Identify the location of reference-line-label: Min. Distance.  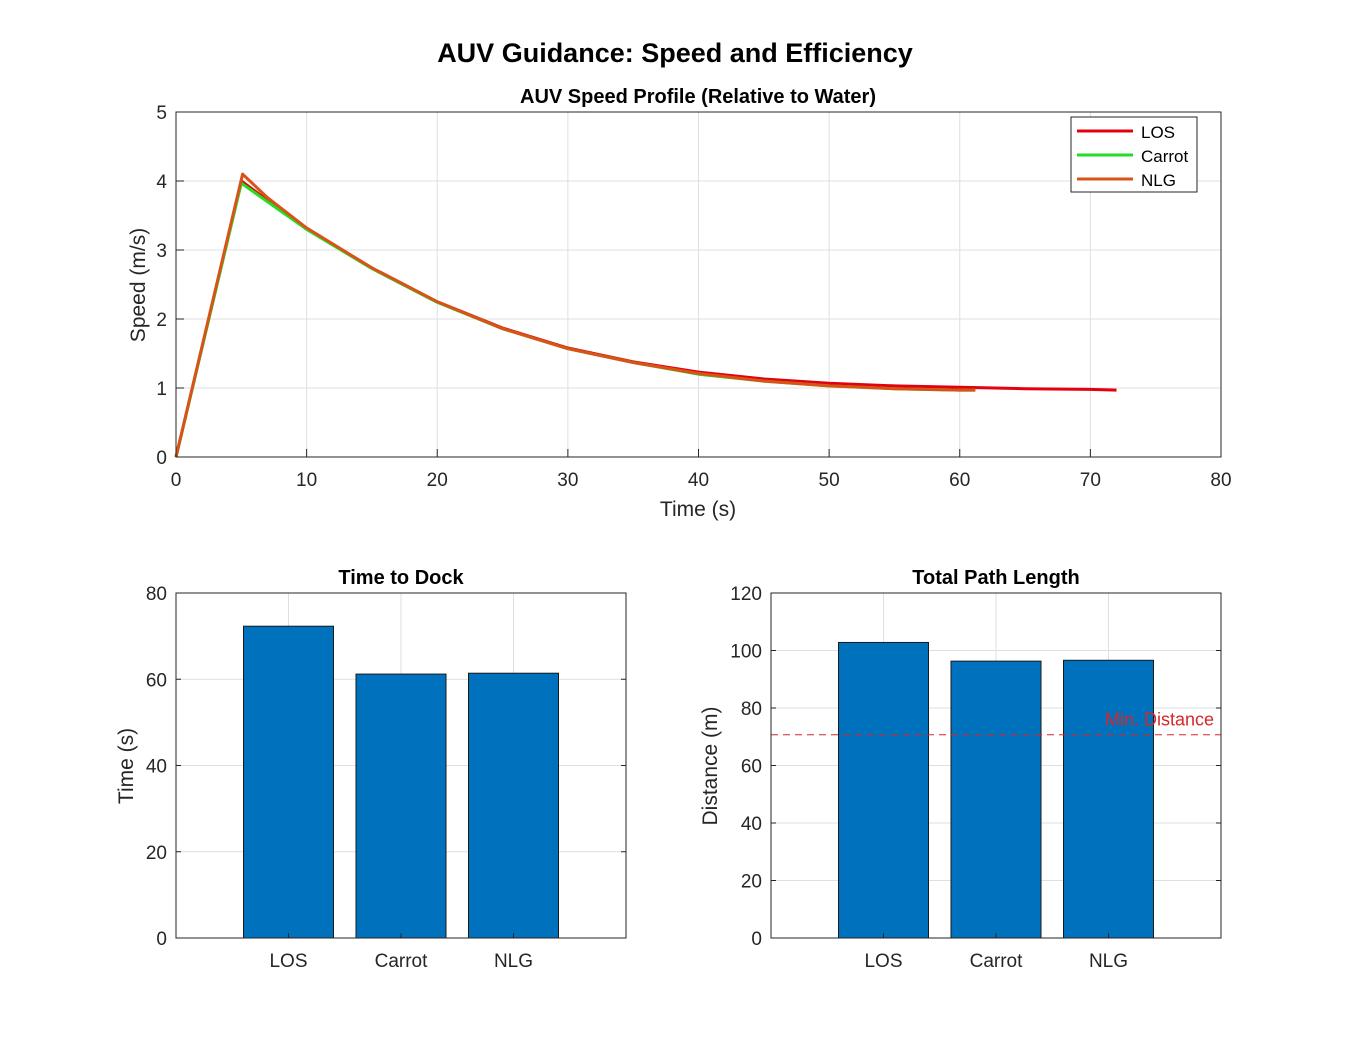
(1159, 720).